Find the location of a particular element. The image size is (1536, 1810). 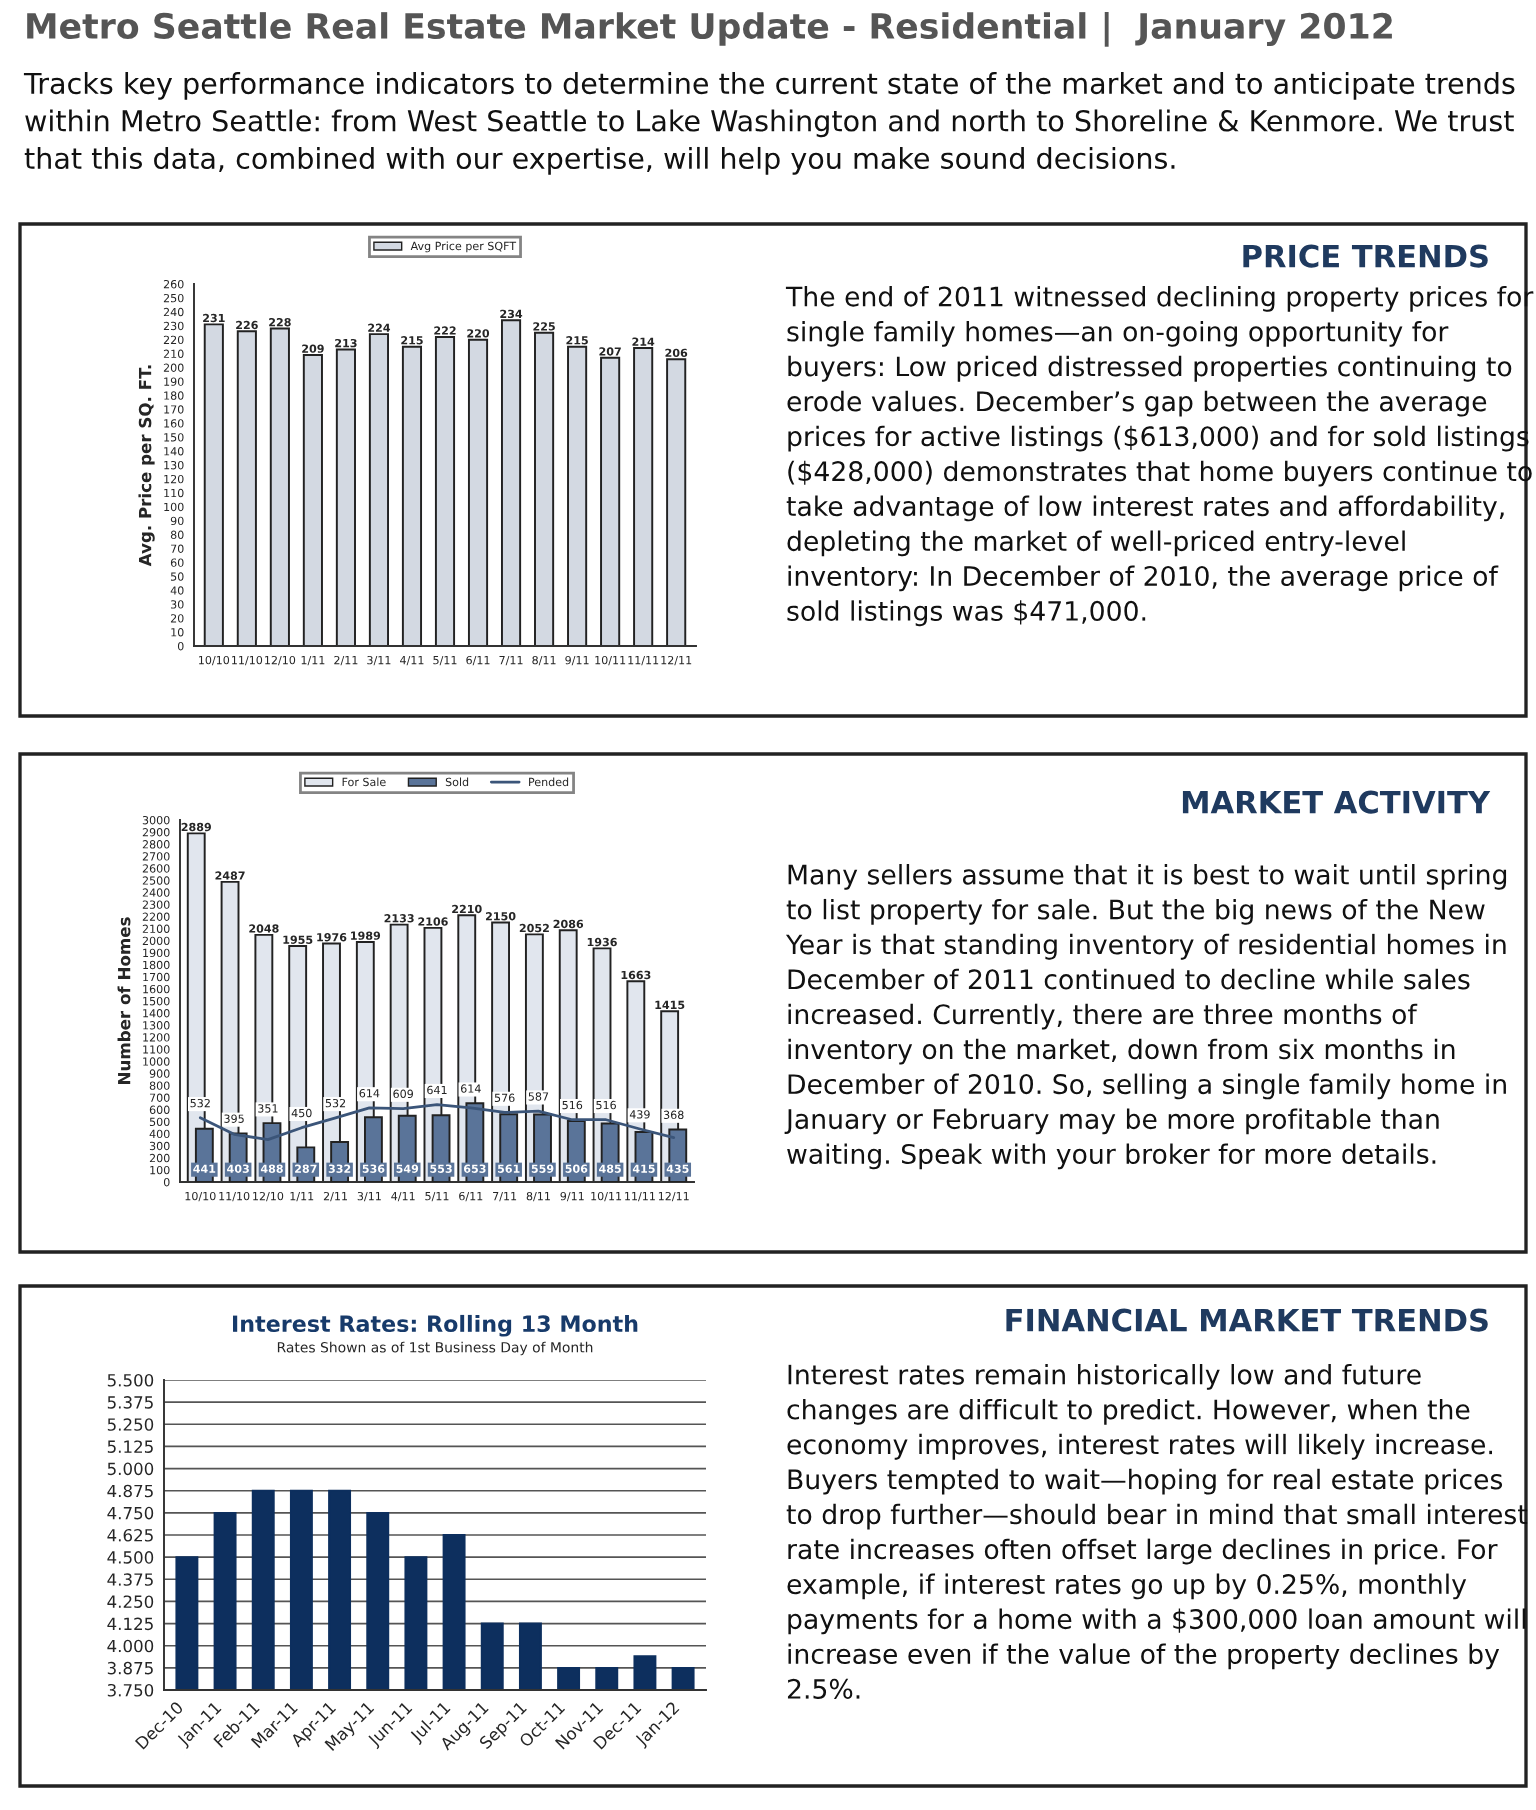

text: PRICE TRENDS is located at coordinates (1365, 256).